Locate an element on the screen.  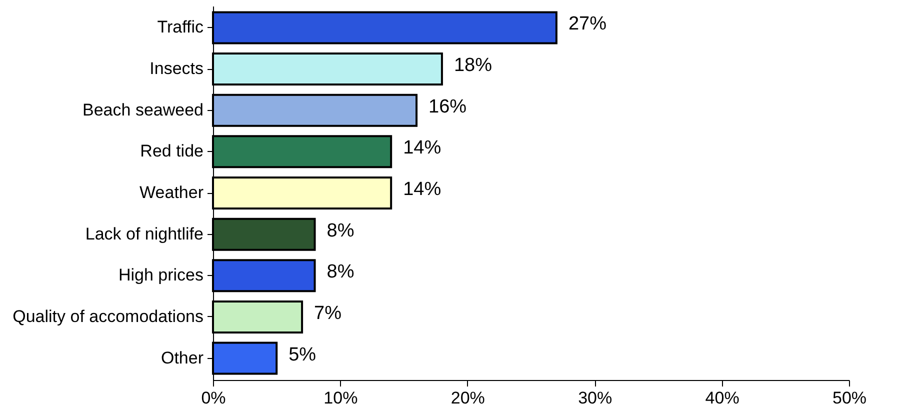
y-tick-label: Other is located at coordinates (182, 358).